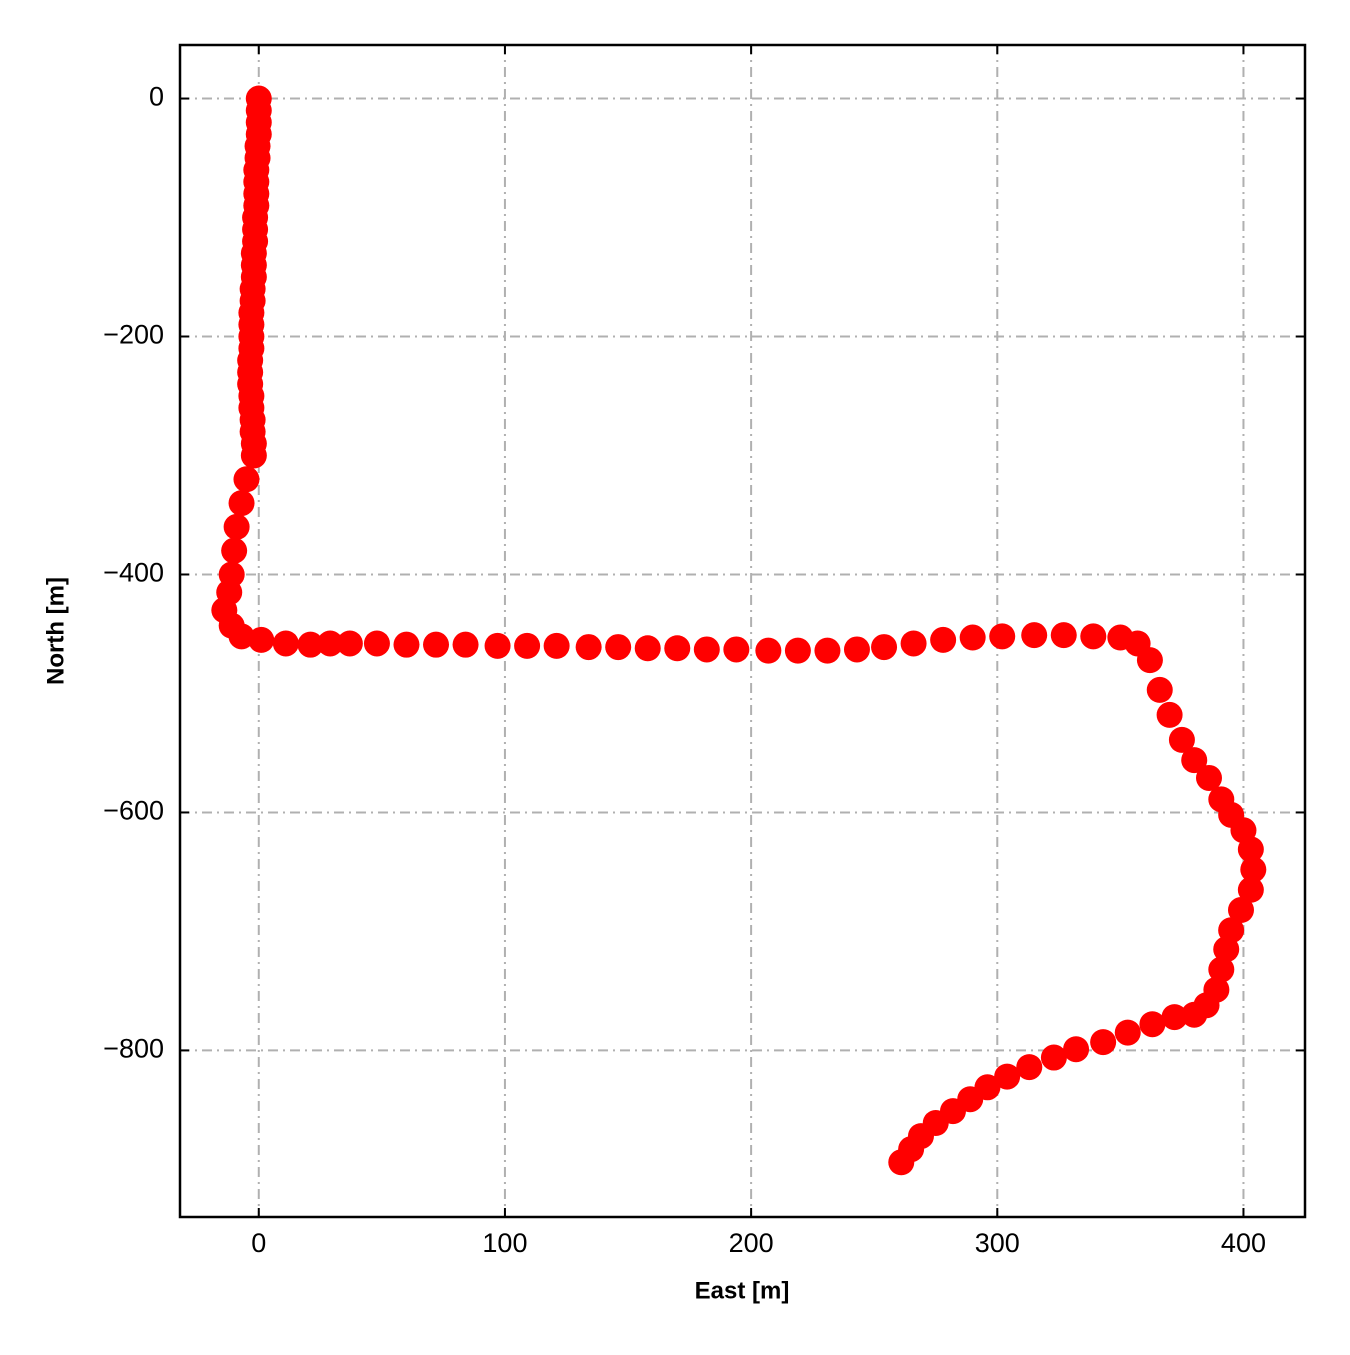 The height and width of the screenshot is (1355, 1350). Describe the element at coordinates (55, 631) in the screenshot. I see `y-axis-label: North [m]` at that location.